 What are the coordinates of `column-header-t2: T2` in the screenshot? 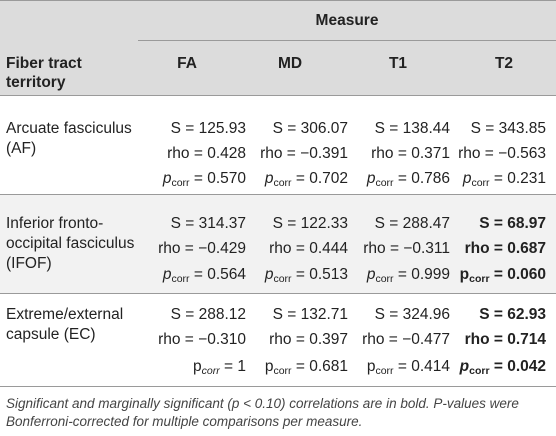 It's located at (504, 63).